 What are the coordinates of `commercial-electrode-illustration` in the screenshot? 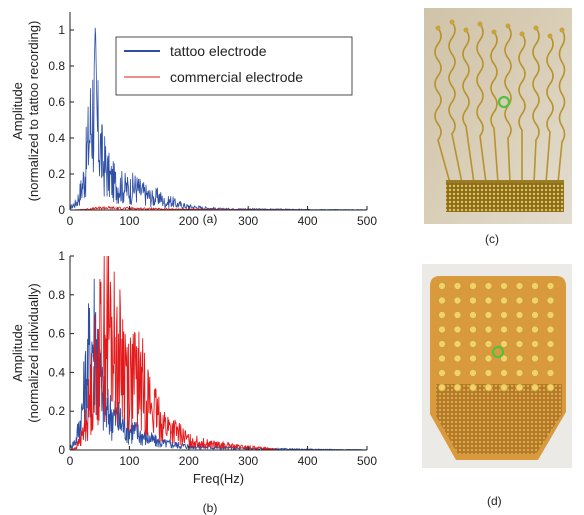 It's located at (497, 366).